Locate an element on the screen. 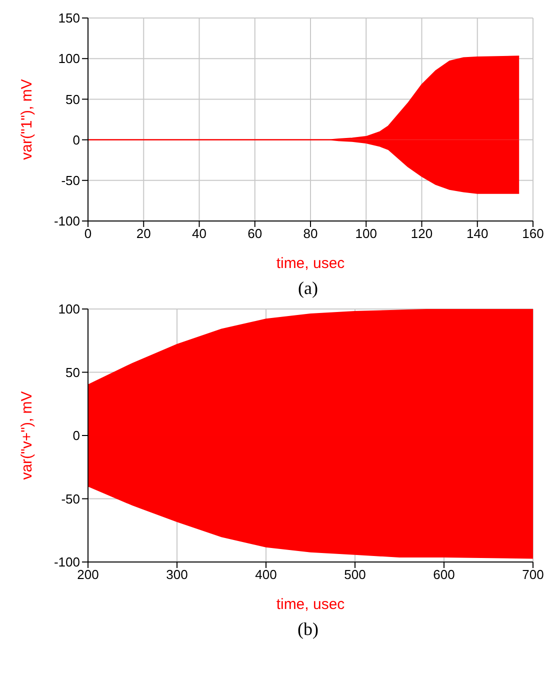 Image resolution: width=555 pixels, height=673 pixels. y-axis-title: var("v+"), mV is located at coordinates (27, 435).